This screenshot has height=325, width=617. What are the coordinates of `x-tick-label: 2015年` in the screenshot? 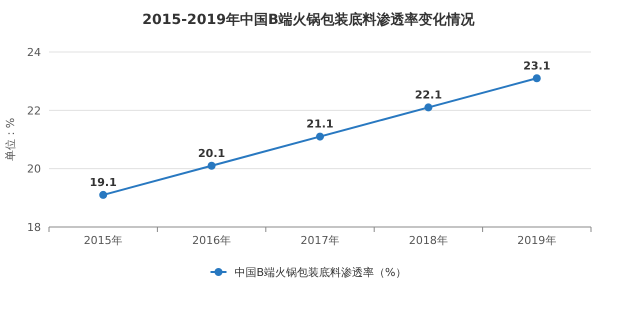 It's located at (103, 240).